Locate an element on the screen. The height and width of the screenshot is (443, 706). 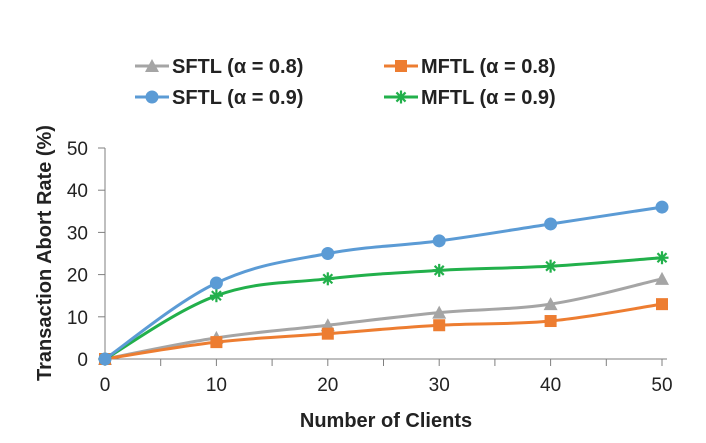
legend-label: SFTL (α = 0.8) is located at coordinates (237, 67).